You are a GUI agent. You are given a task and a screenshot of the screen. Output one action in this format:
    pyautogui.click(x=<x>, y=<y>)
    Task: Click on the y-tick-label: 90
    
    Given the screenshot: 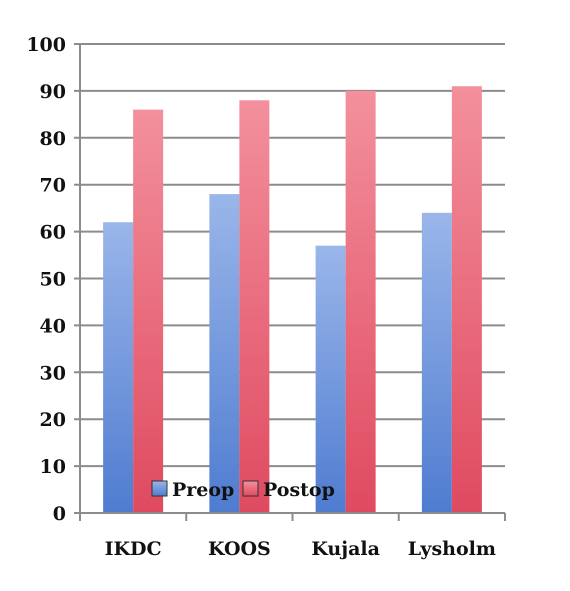 What is the action you would take?
    pyautogui.click(x=53, y=92)
    